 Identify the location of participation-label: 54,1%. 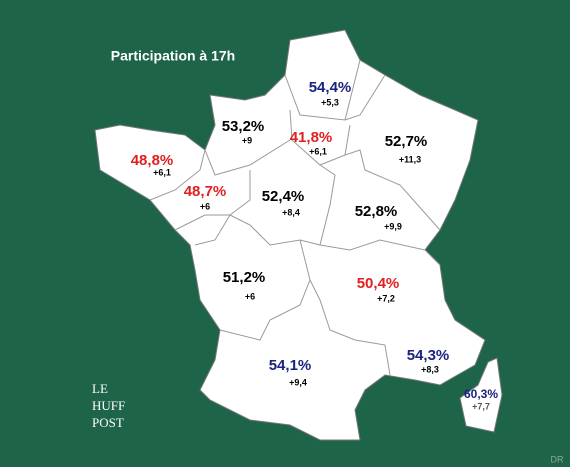
(290, 365).